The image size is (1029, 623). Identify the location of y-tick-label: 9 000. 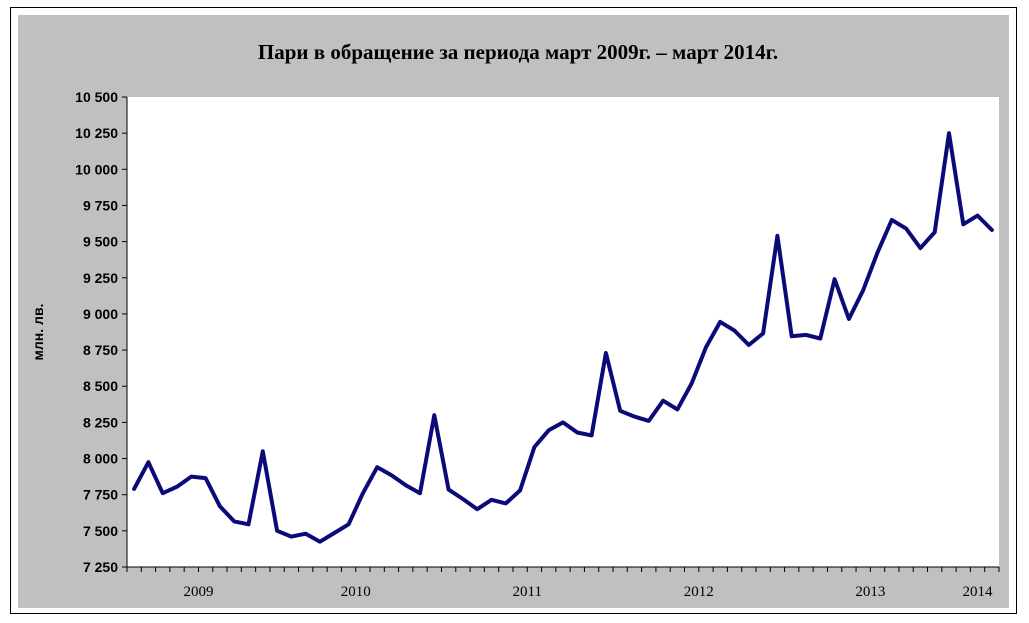
(100, 314).